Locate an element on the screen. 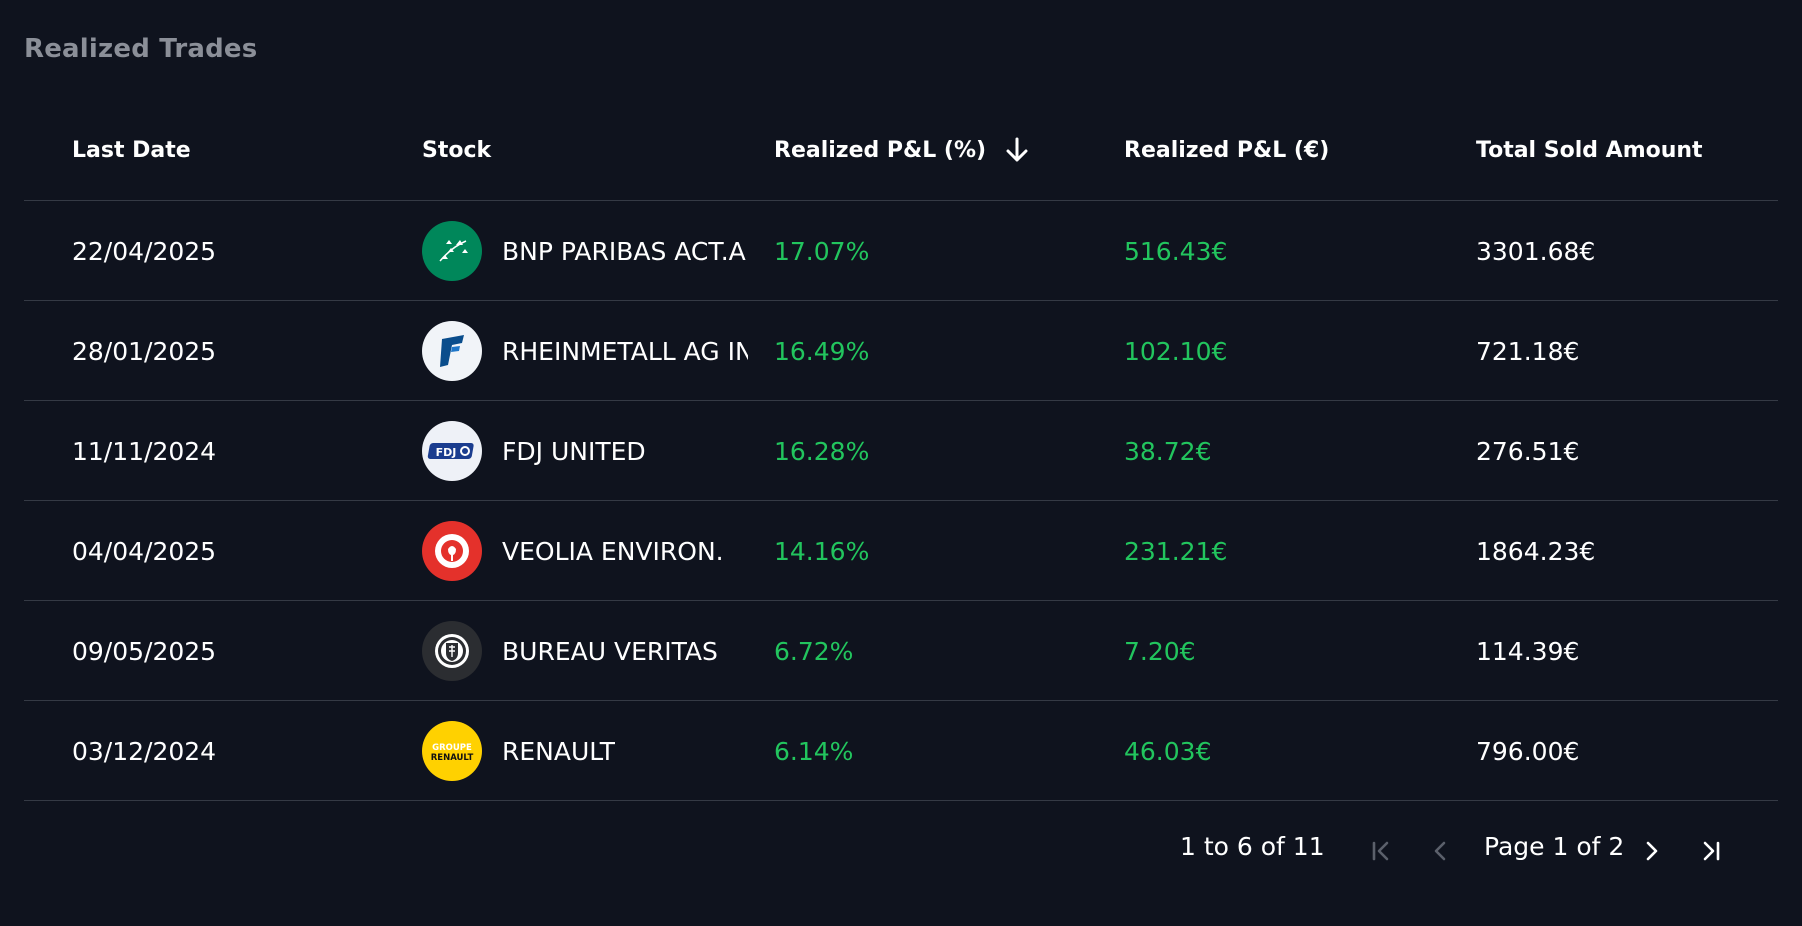 The width and height of the screenshot is (1802, 926). cell-stock: RHEINMETALL AG INH is located at coordinates (585, 351).